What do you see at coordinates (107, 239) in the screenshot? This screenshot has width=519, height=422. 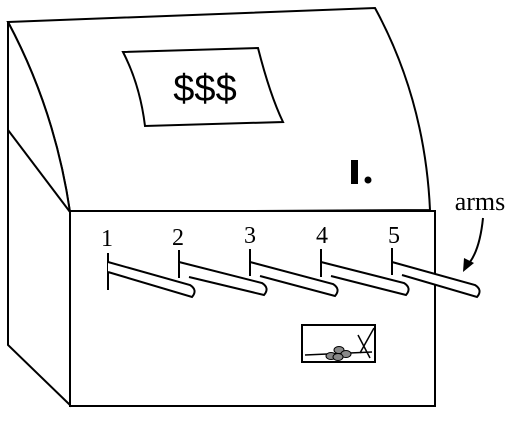 I see `arm-number-1: 1` at bounding box center [107, 239].